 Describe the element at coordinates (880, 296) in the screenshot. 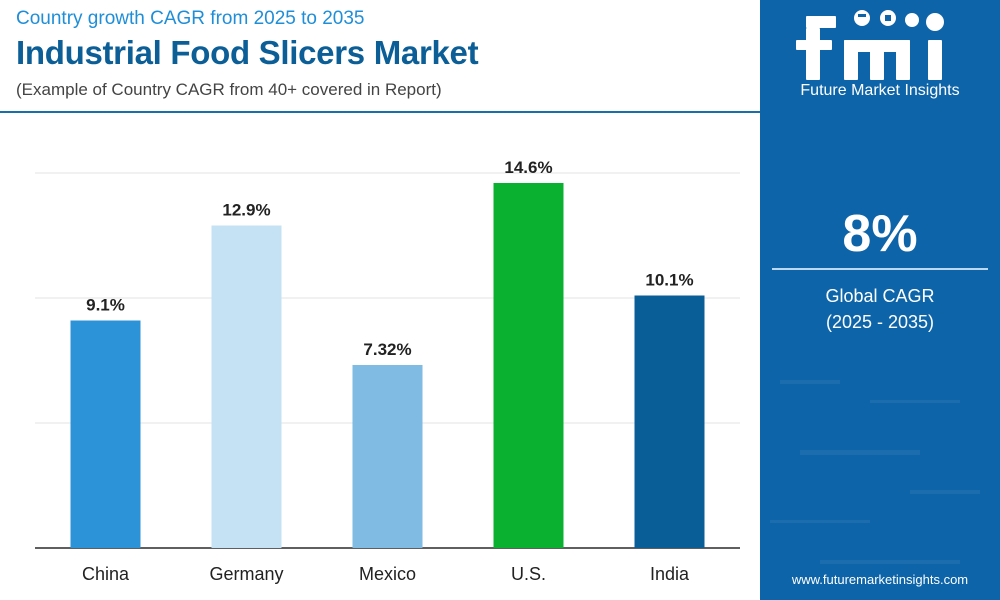

I see `global-cagr-label: Global CAGR` at that location.